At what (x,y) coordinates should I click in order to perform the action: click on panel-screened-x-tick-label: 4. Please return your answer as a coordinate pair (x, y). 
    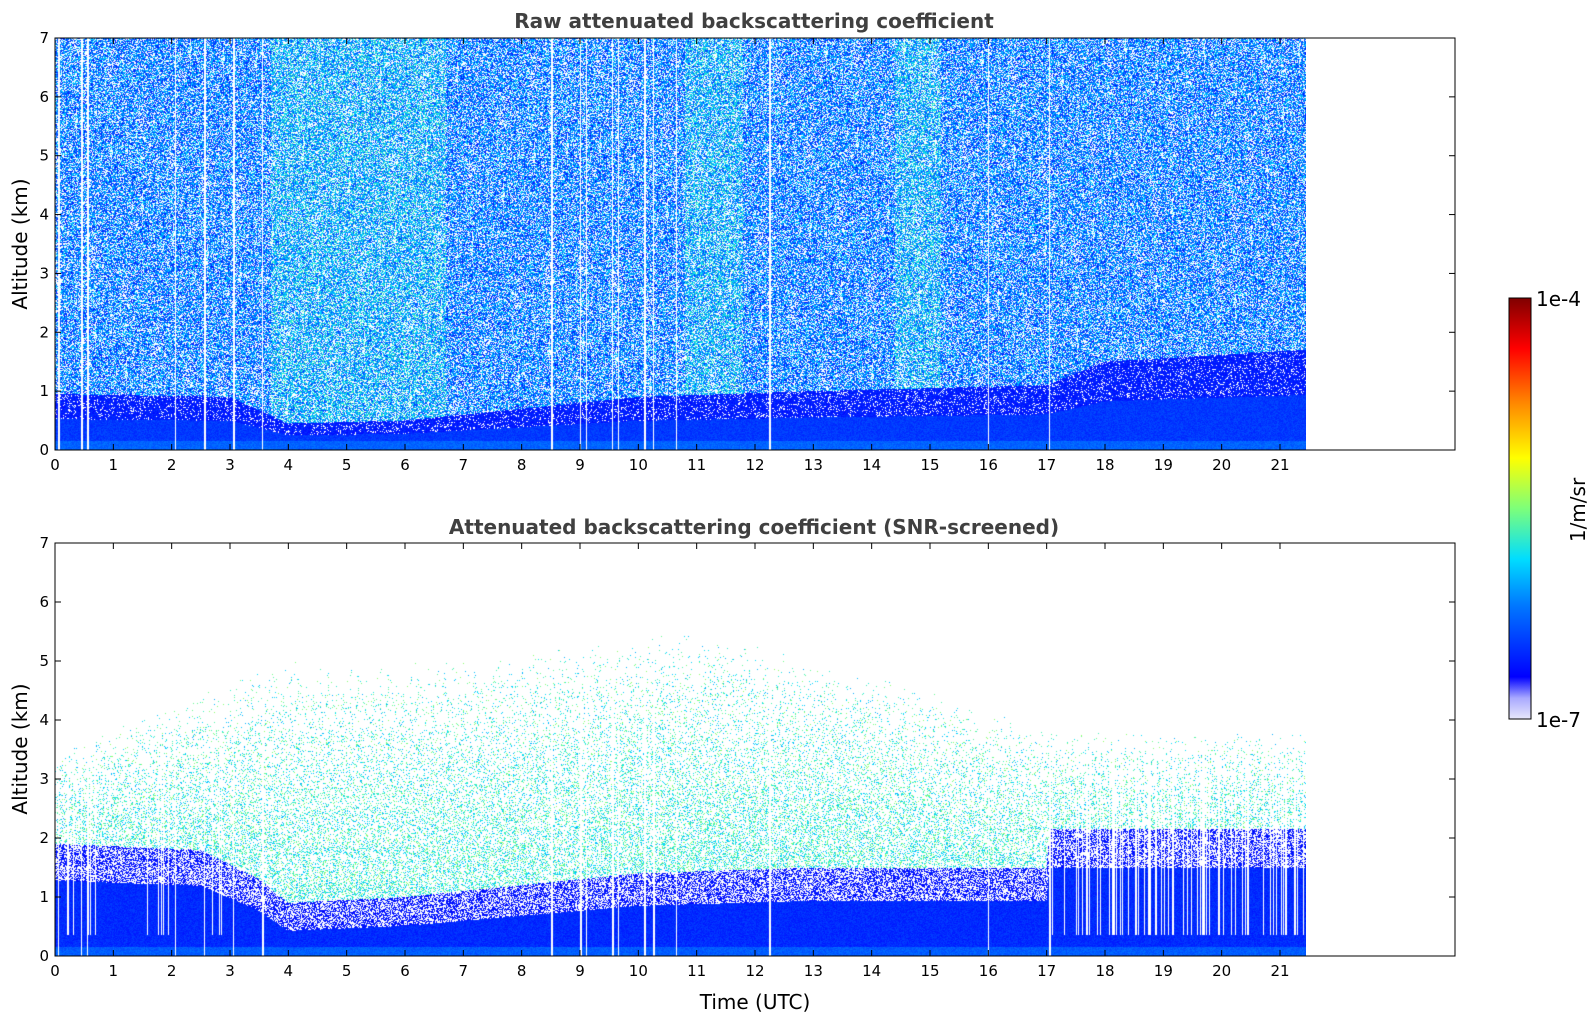
    Looking at the image, I should click on (289, 971).